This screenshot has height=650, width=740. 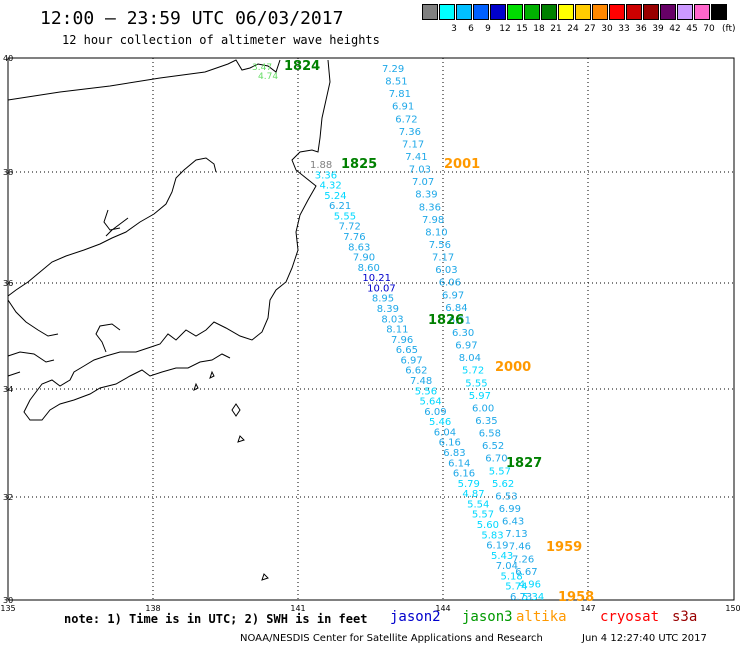 I want to click on wave-height-label: 4.96, so click(x=530, y=584).